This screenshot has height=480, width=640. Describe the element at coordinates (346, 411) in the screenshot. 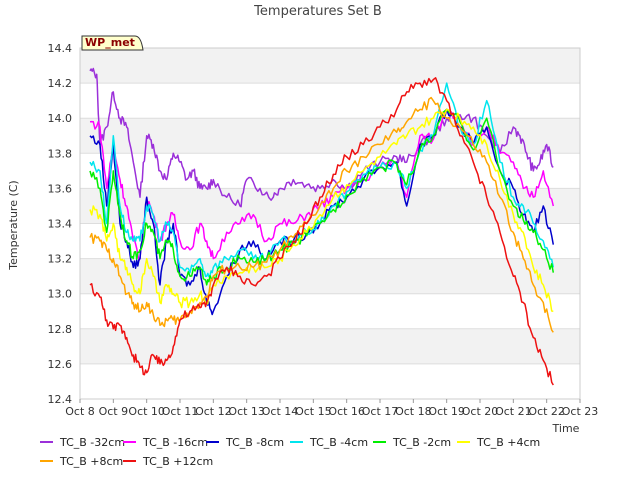

I see `x-tick-label: Oct 16` at that location.